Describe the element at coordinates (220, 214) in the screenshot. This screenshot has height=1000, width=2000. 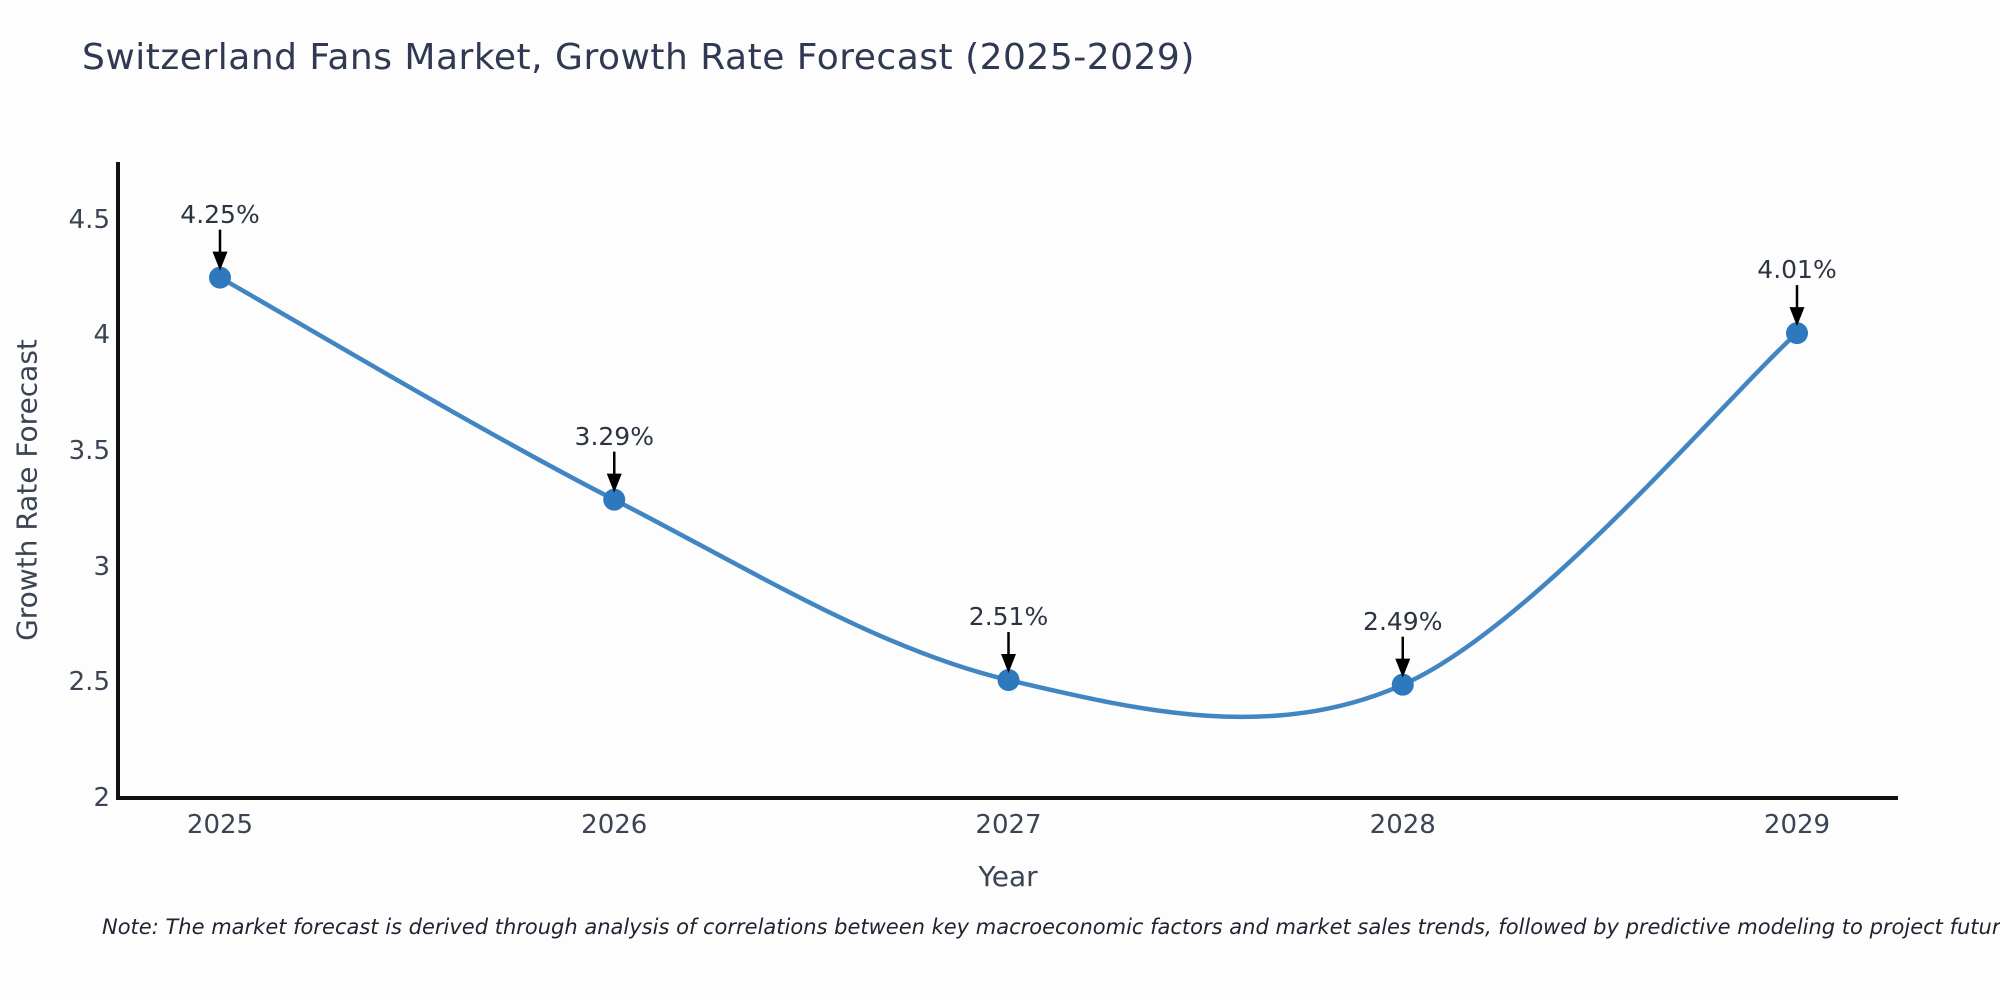
I see `data-point-label: 4.25%` at that location.